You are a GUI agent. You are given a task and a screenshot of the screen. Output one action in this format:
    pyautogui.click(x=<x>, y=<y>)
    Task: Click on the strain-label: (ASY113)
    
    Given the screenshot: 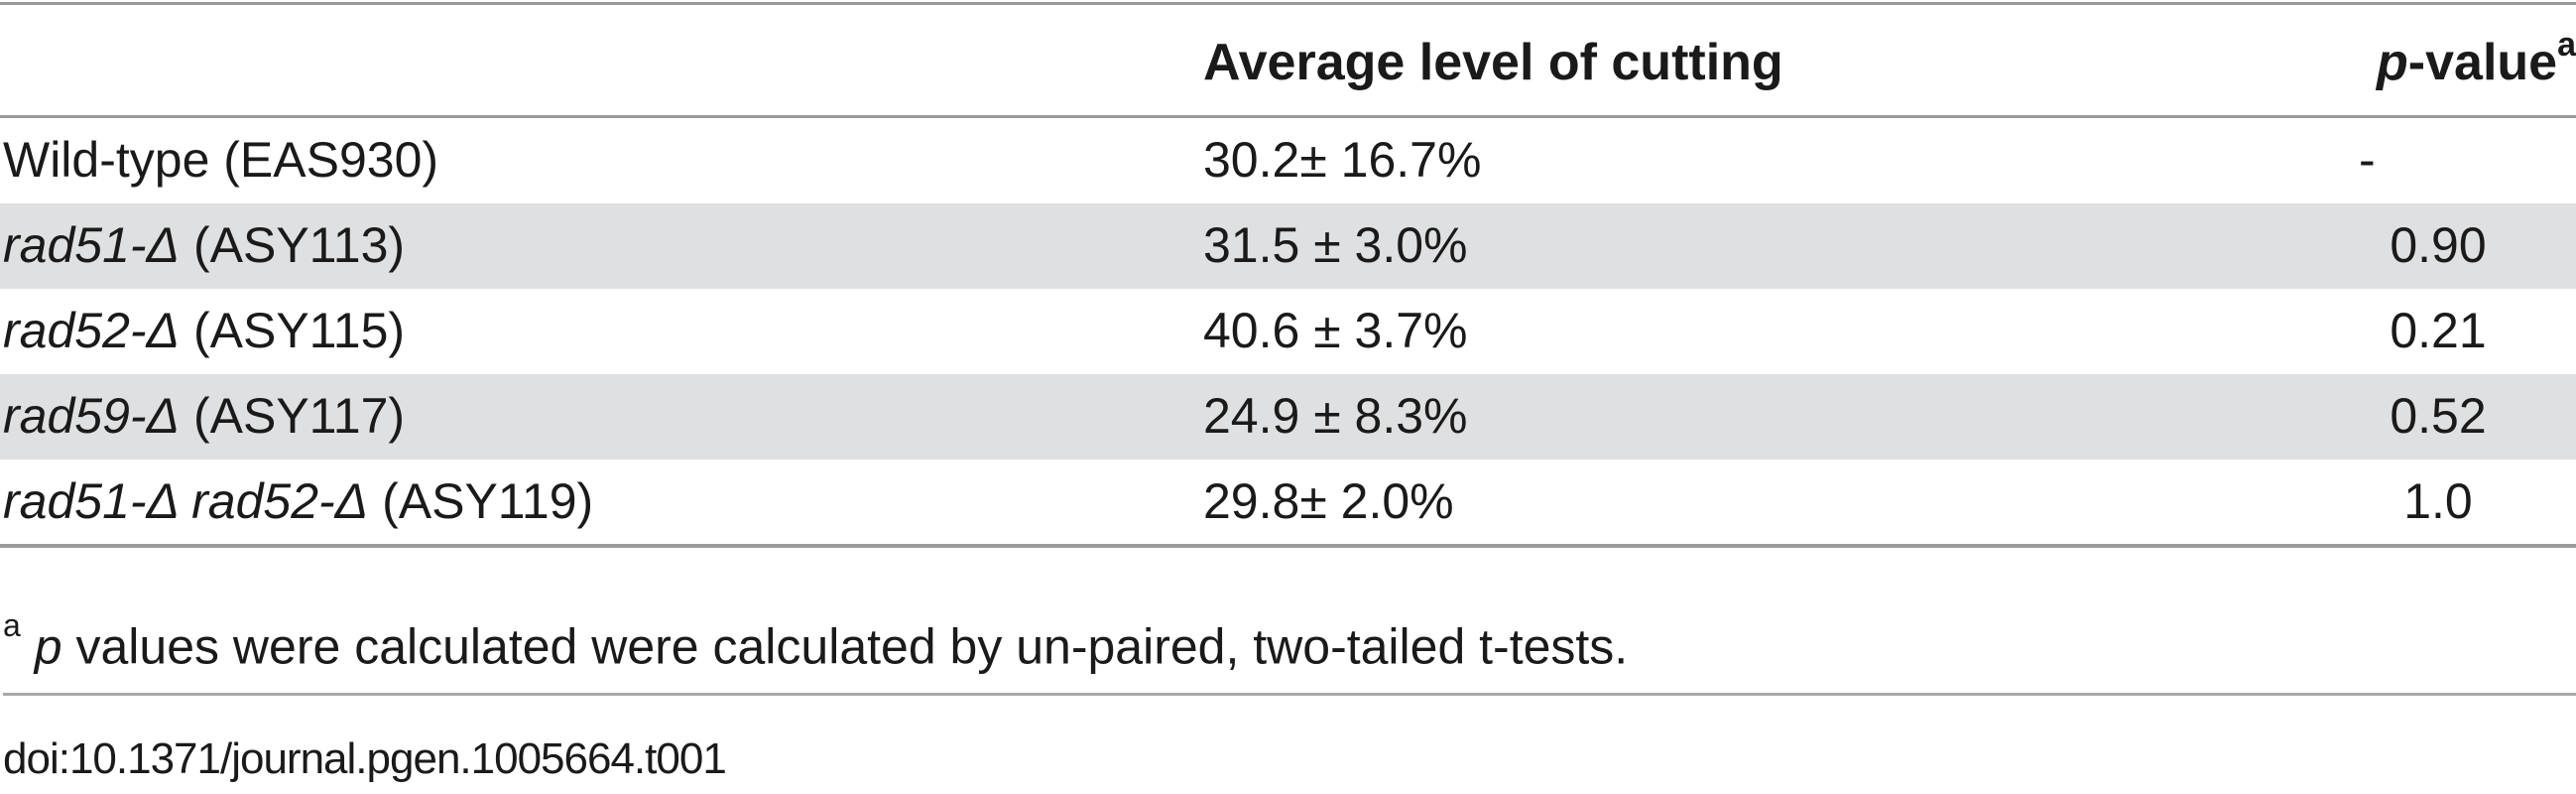 What is the action you would take?
    pyautogui.click(x=293, y=245)
    